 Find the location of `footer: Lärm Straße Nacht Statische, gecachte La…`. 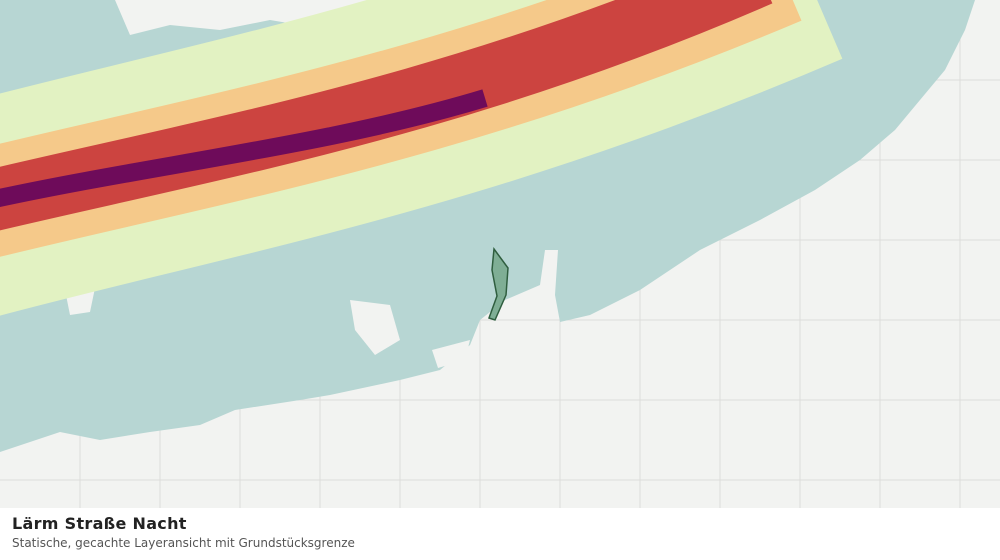

footer: Lärm Straße Nacht Statische, gecachte La… is located at coordinates (500, 534).